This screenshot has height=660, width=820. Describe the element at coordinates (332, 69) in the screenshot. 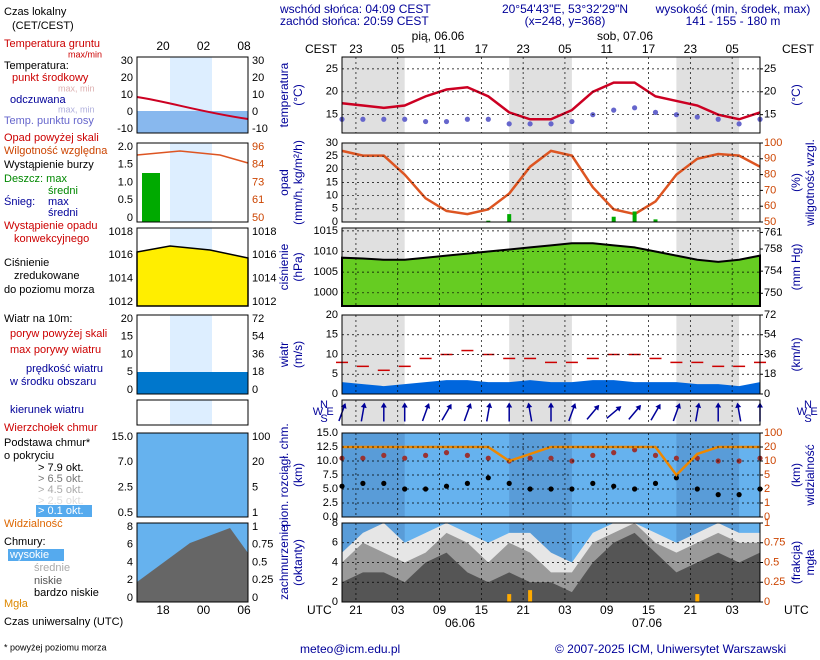

I see `y-tick-label: 25` at that location.